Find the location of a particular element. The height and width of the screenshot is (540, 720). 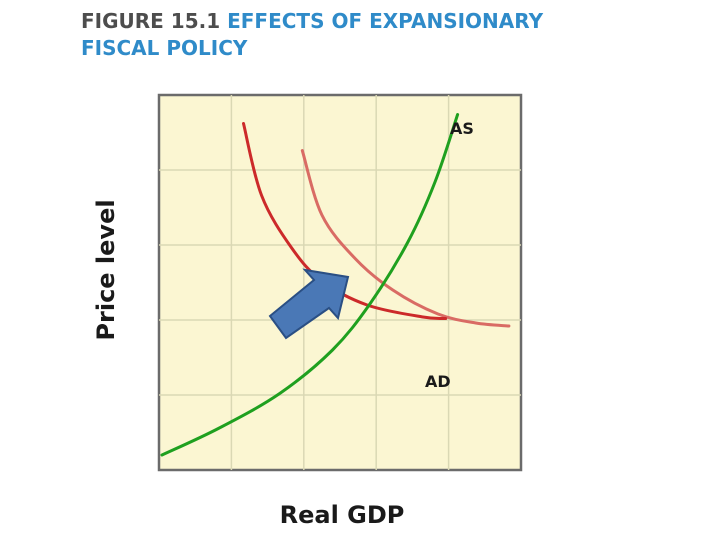

shift-arrow-icon is located at coordinates (309, 304).